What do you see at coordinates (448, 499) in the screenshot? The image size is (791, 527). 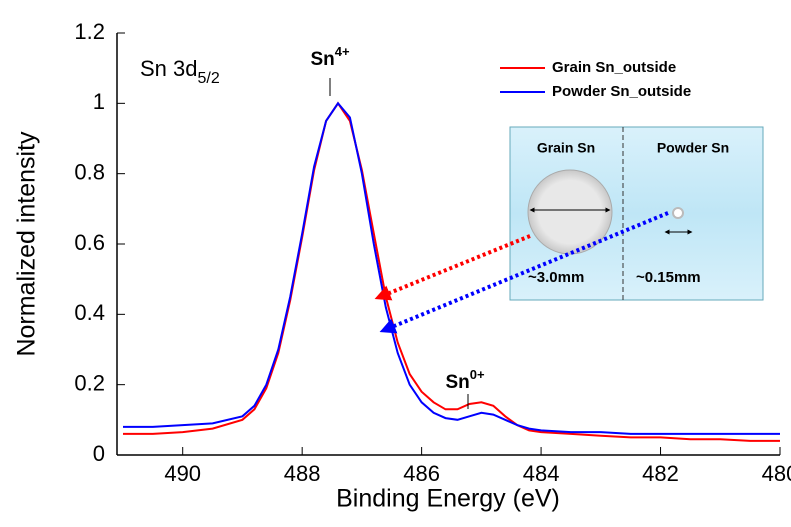 I see `x-axis-label: Binding Energy (eV)` at bounding box center [448, 499].